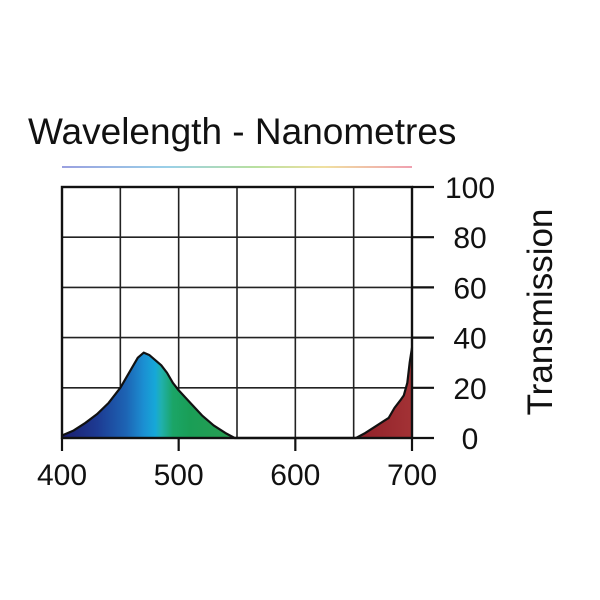 This screenshot has width=600, height=600. Describe the element at coordinates (470, 188) in the screenshot. I see `y-tick-label: 100` at that location.